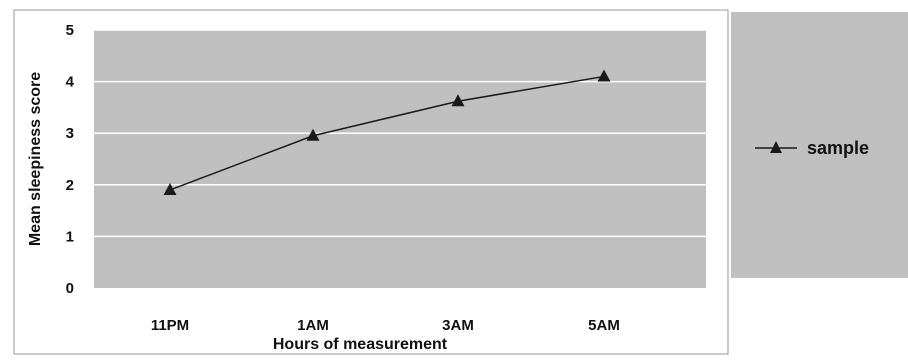 The height and width of the screenshot is (363, 908). What do you see at coordinates (70, 82) in the screenshot?
I see `y-tick-label: 4` at bounding box center [70, 82].